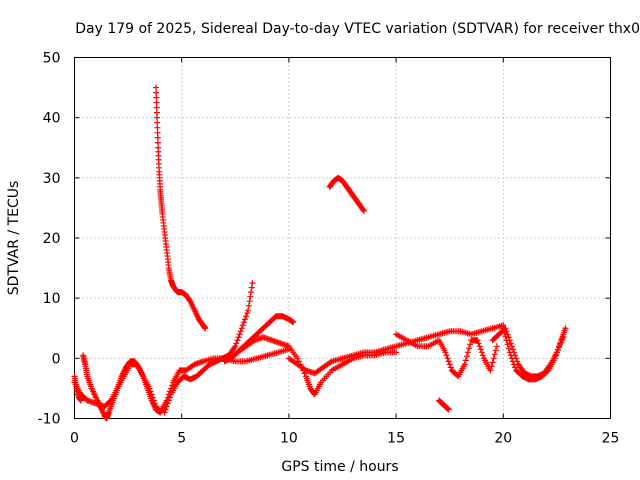 This screenshot has width=640, height=480. I want to click on x-tick-label: 20, so click(503, 439).